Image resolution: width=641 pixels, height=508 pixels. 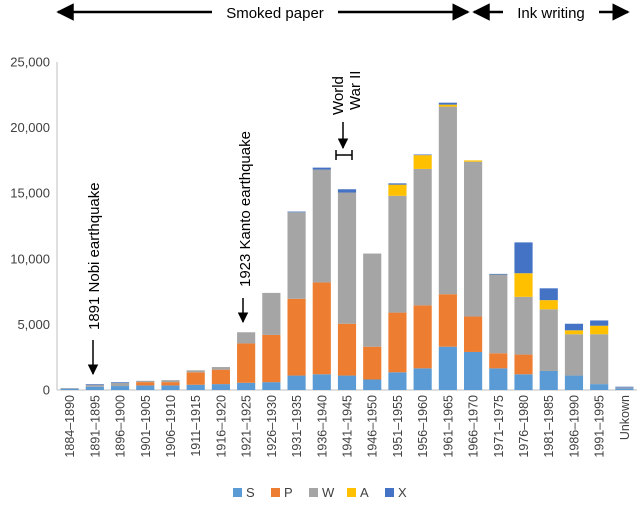 What do you see at coordinates (94, 256) in the screenshot?
I see `nobi-annotation: 1891 Nobi earthquake` at bounding box center [94, 256].